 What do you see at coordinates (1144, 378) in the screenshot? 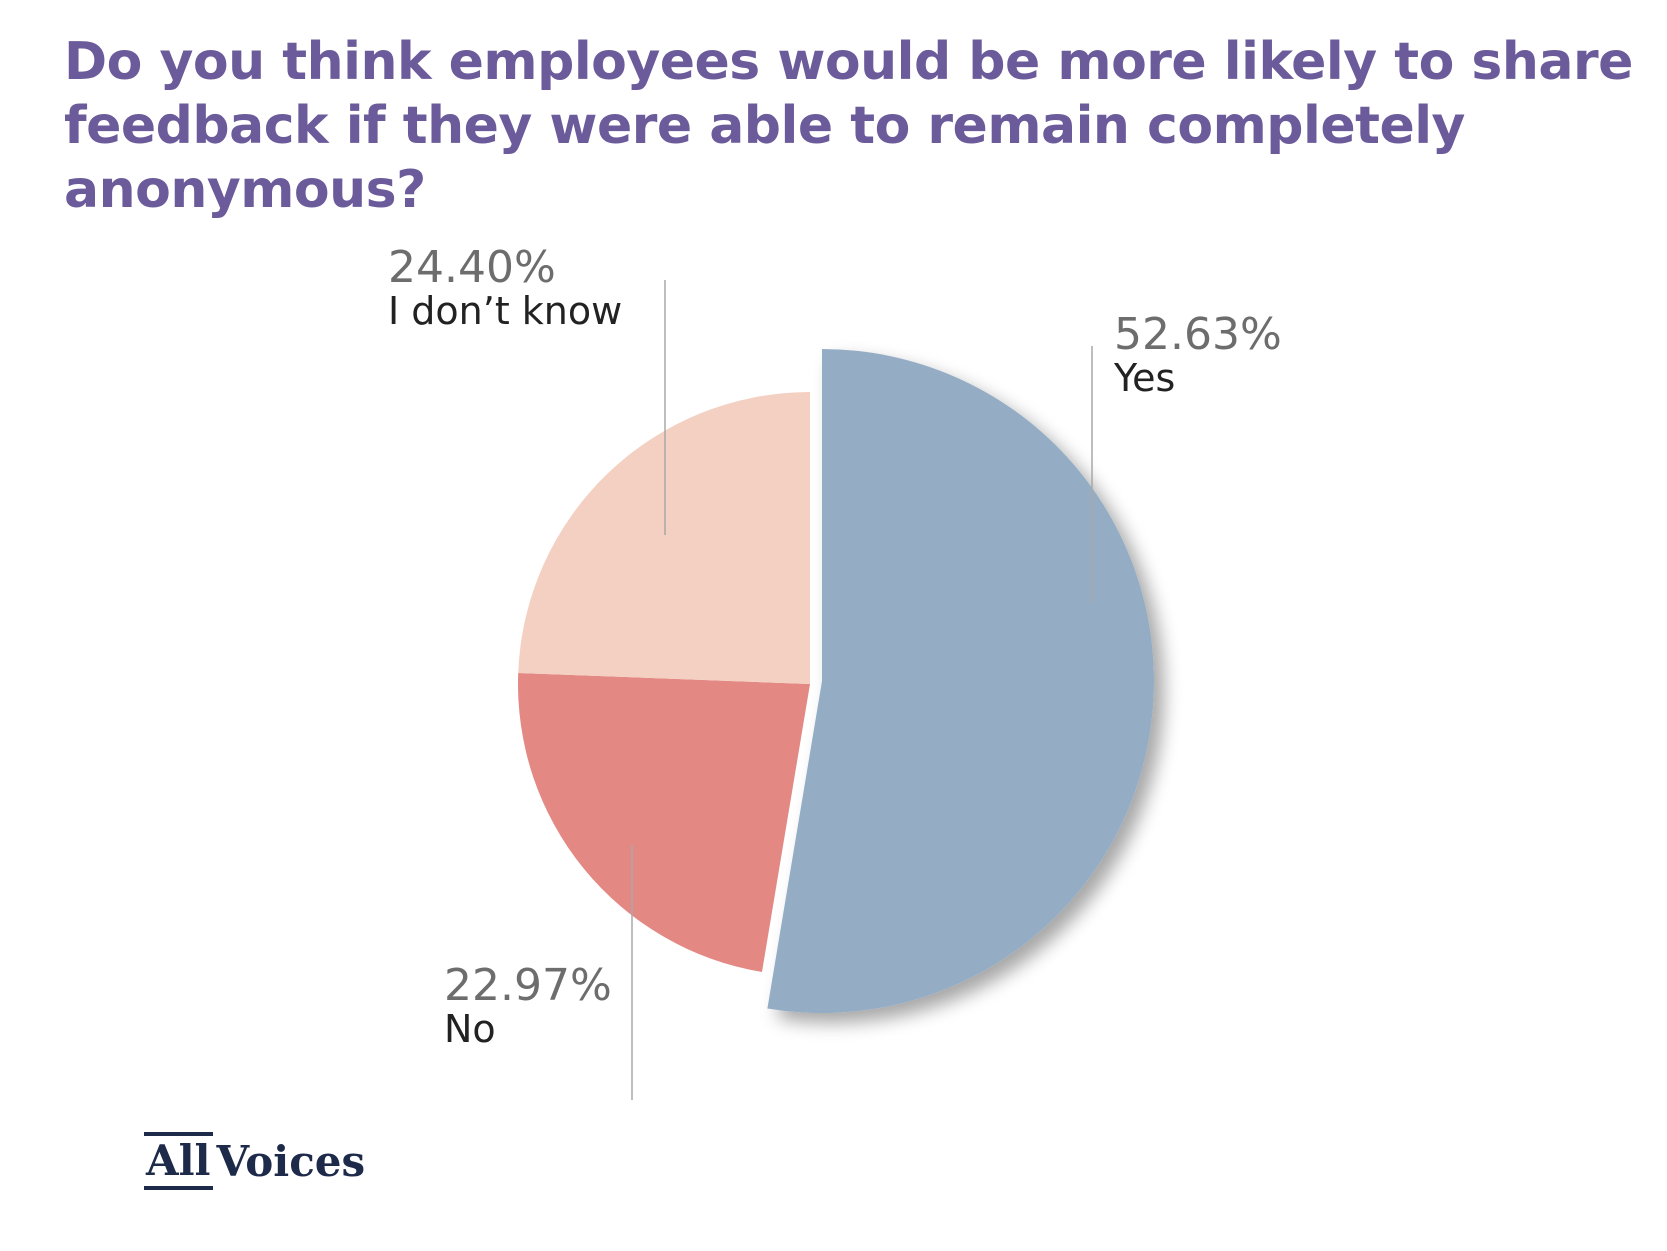
I see `slice-category-label: Yes` at bounding box center [1144, 378].